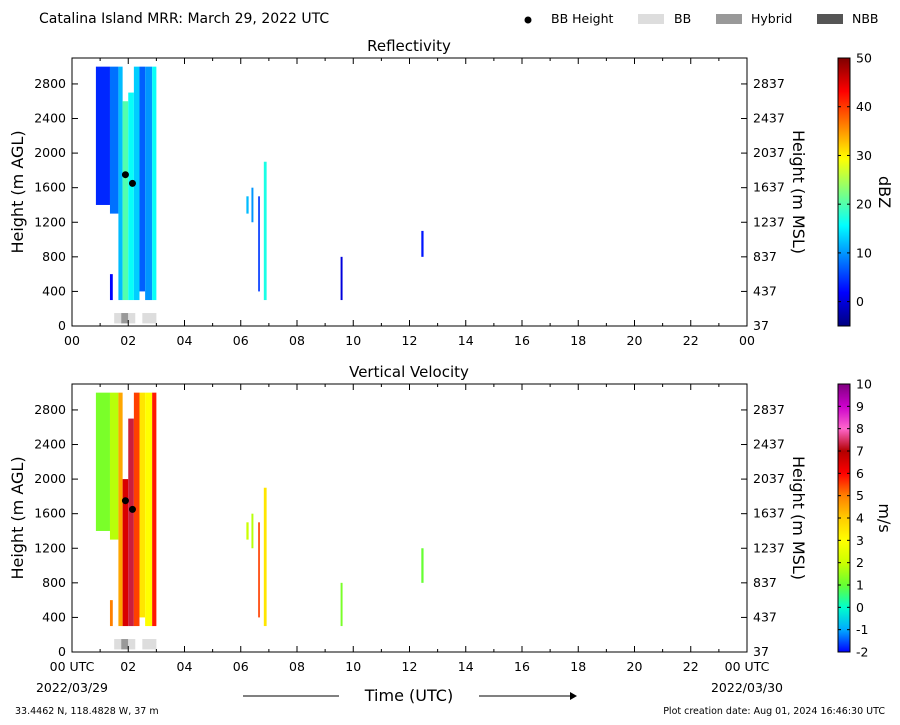  What do you see at coordinates (862, 652) in the screenshot?
I see `velocity-colorbar-tick-label: -2` at bounding box center [862, 652].